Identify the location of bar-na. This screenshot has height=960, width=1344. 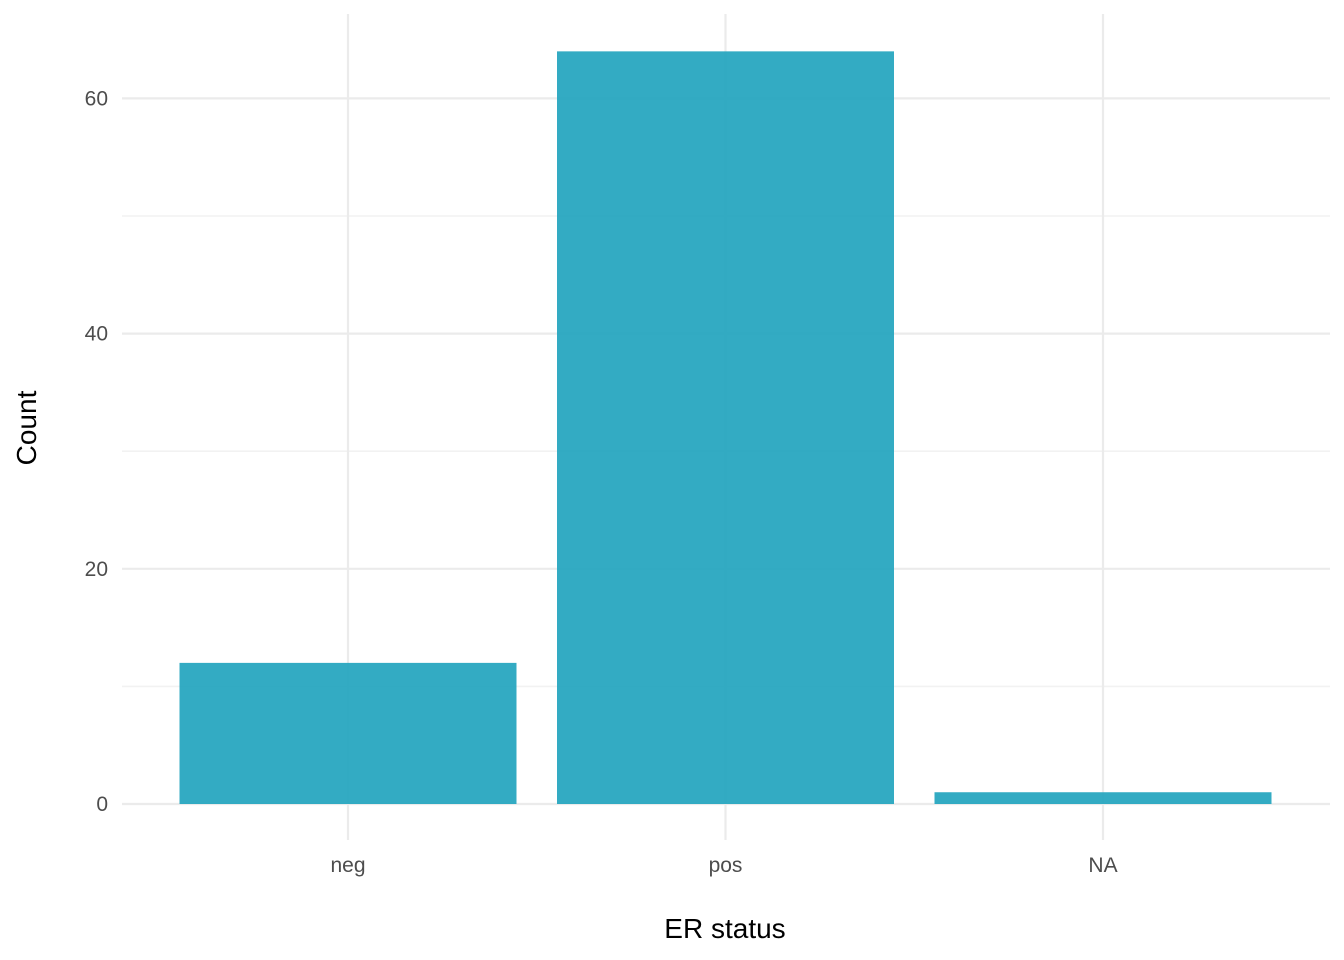
(1103, 798).